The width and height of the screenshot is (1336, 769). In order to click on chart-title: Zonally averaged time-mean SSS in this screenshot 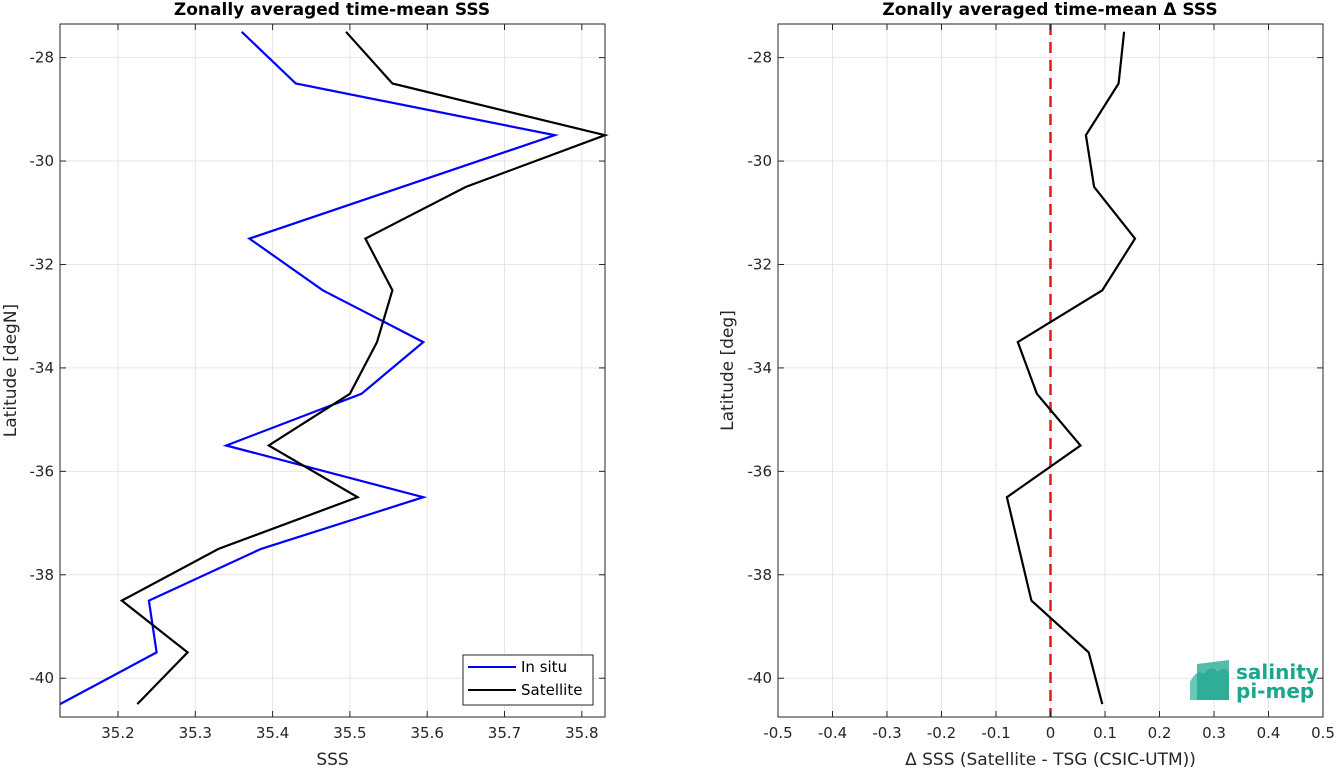, I will do `click(332, 10)`.